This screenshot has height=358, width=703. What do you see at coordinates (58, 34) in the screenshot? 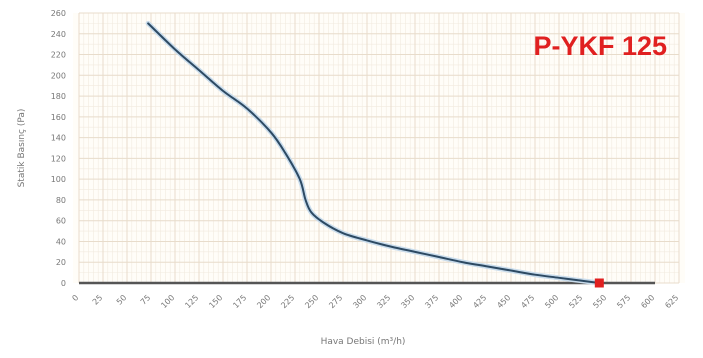
I see `y-tick-label: 240` at bounding box center [58, 34].